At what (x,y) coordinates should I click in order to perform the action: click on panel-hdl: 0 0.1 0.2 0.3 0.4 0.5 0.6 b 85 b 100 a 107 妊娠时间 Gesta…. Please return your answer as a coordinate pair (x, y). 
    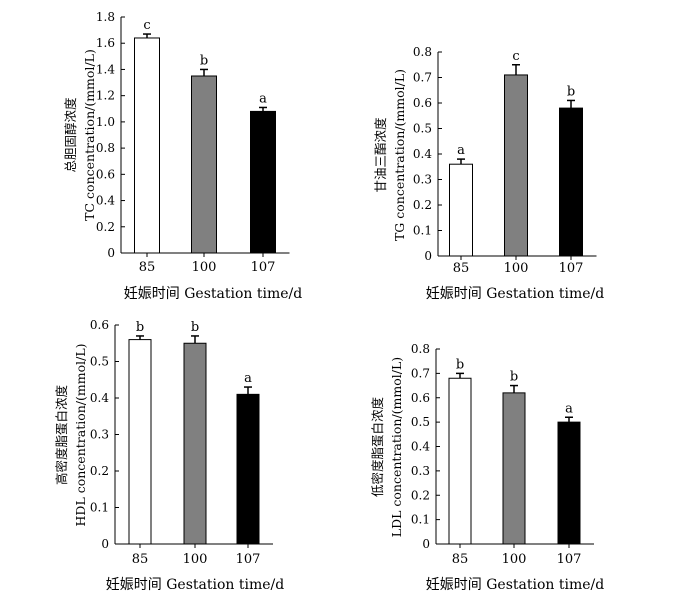
    Looking at the image, I should click on (169, 455).